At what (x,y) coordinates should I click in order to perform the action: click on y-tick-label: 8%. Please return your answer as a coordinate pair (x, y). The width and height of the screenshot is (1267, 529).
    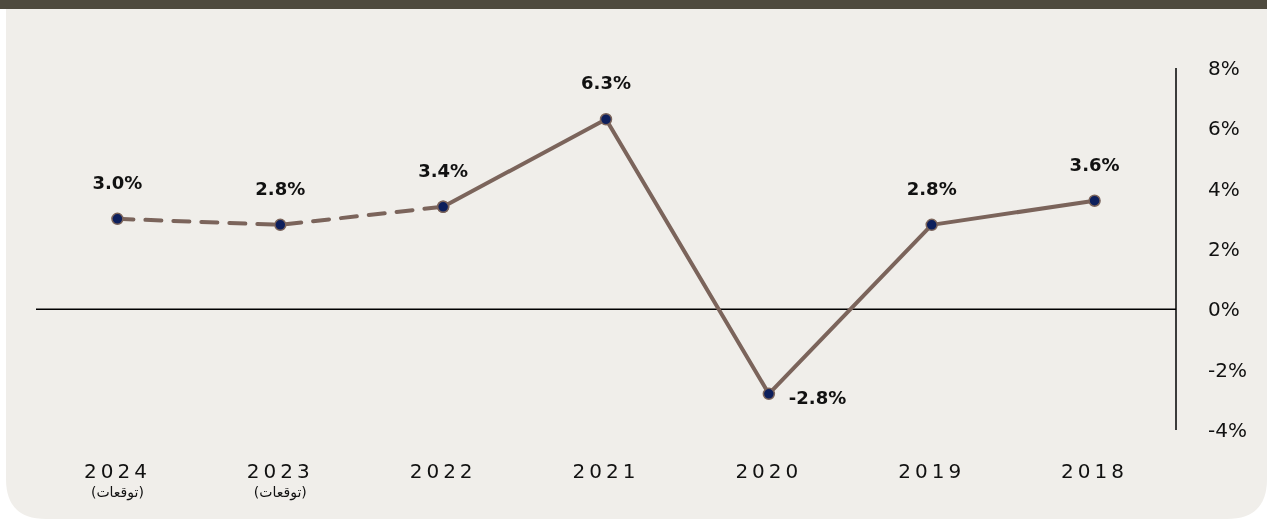
    Looking at the image, I should click on (1224, 68).